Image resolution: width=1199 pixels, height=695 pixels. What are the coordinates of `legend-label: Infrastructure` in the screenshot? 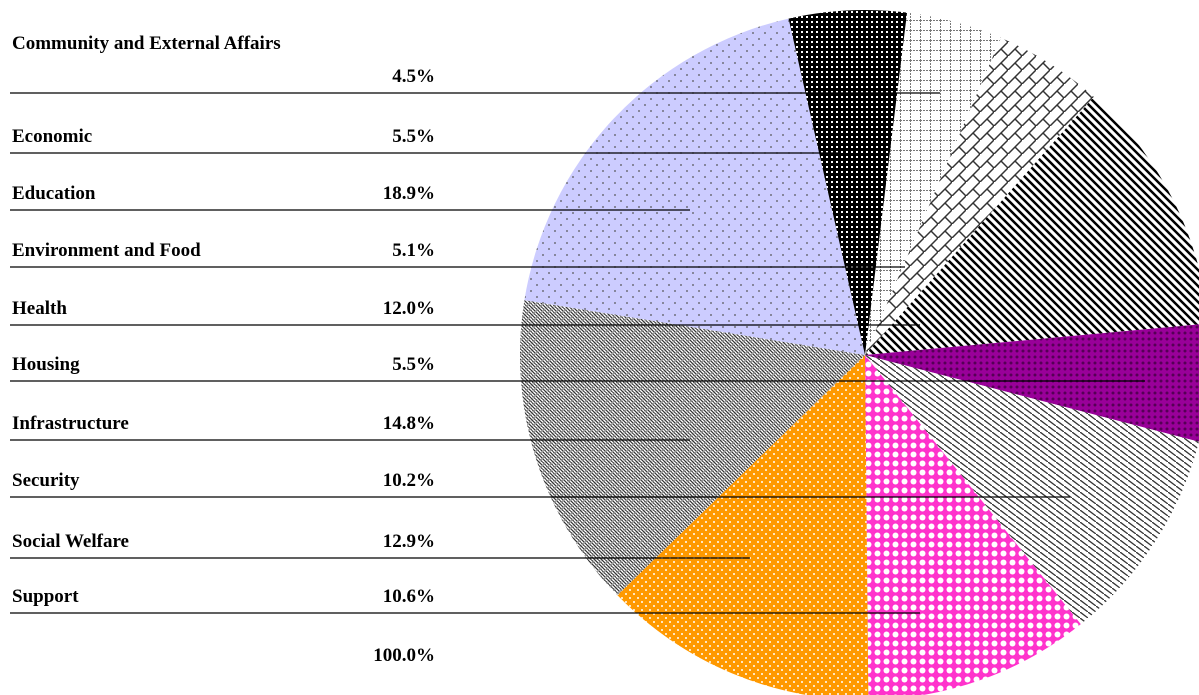 It's located at (70, 423).